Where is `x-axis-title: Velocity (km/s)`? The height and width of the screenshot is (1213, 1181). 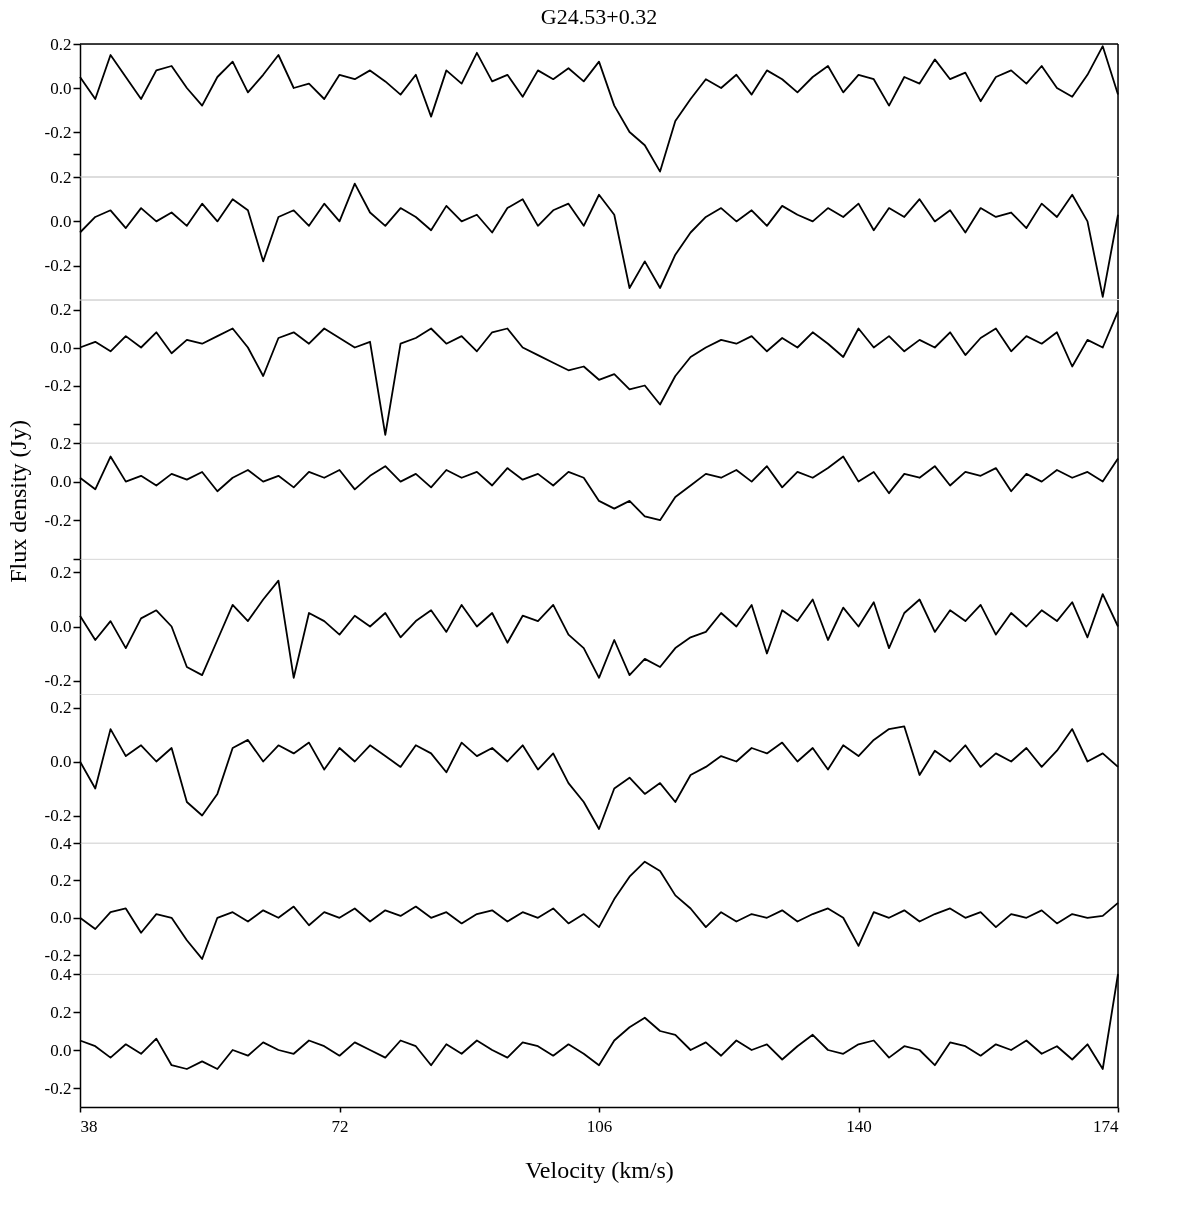
x-axis-title: Velocity (km/s) is located at coordinates (599, 1169).